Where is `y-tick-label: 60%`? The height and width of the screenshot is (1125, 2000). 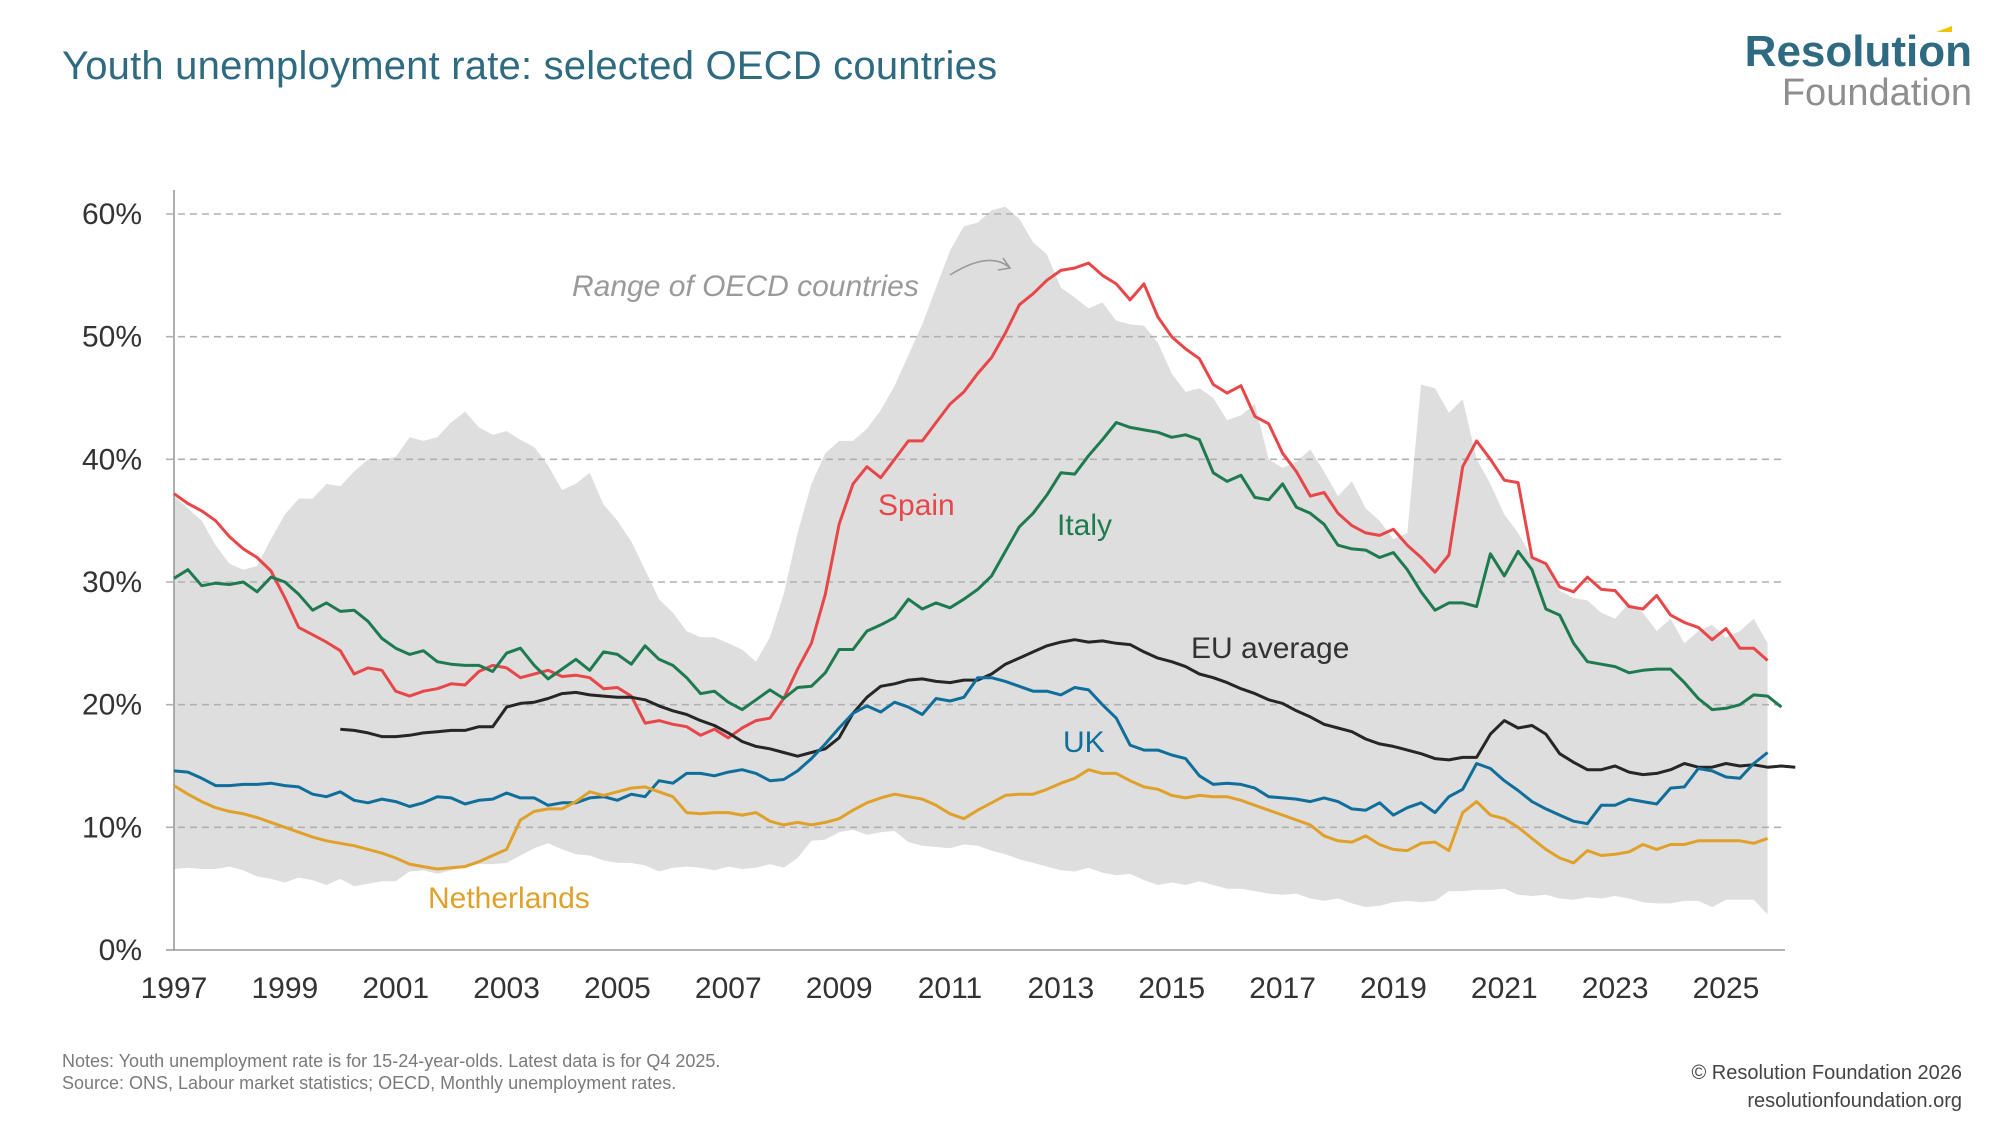
y-tick-label: 60% is located at coordinates (112, 214).